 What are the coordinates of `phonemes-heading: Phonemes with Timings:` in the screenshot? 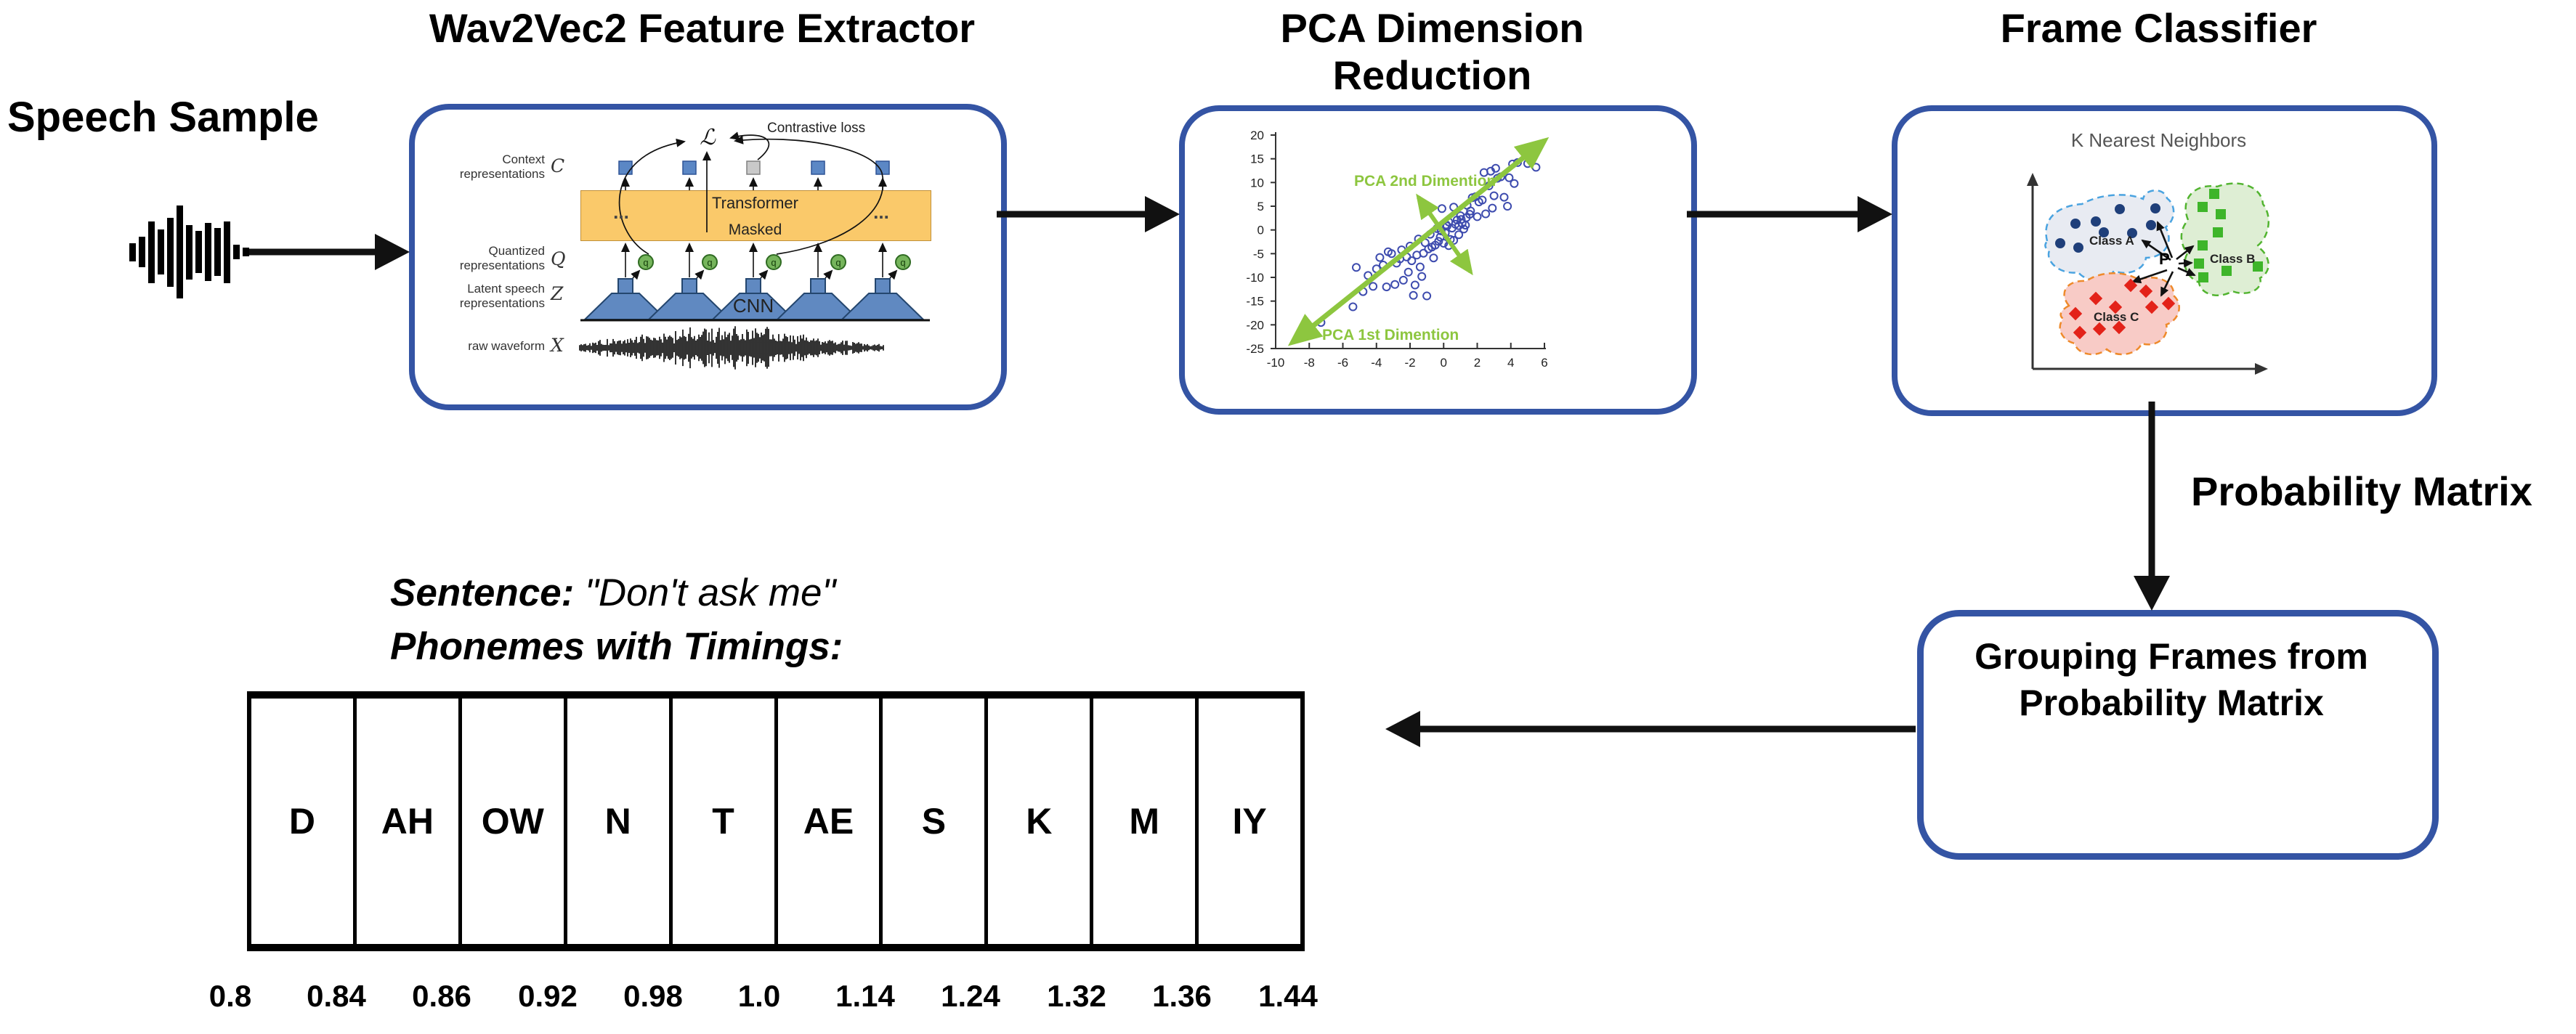 It's located at (616, 647).